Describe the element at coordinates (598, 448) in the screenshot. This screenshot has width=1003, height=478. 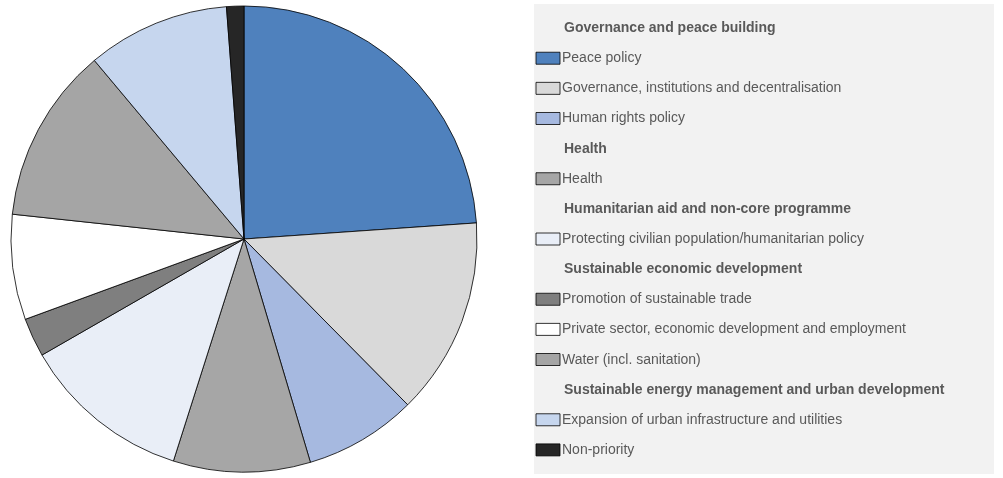
I see `legend-label: Non-priority` at that location.